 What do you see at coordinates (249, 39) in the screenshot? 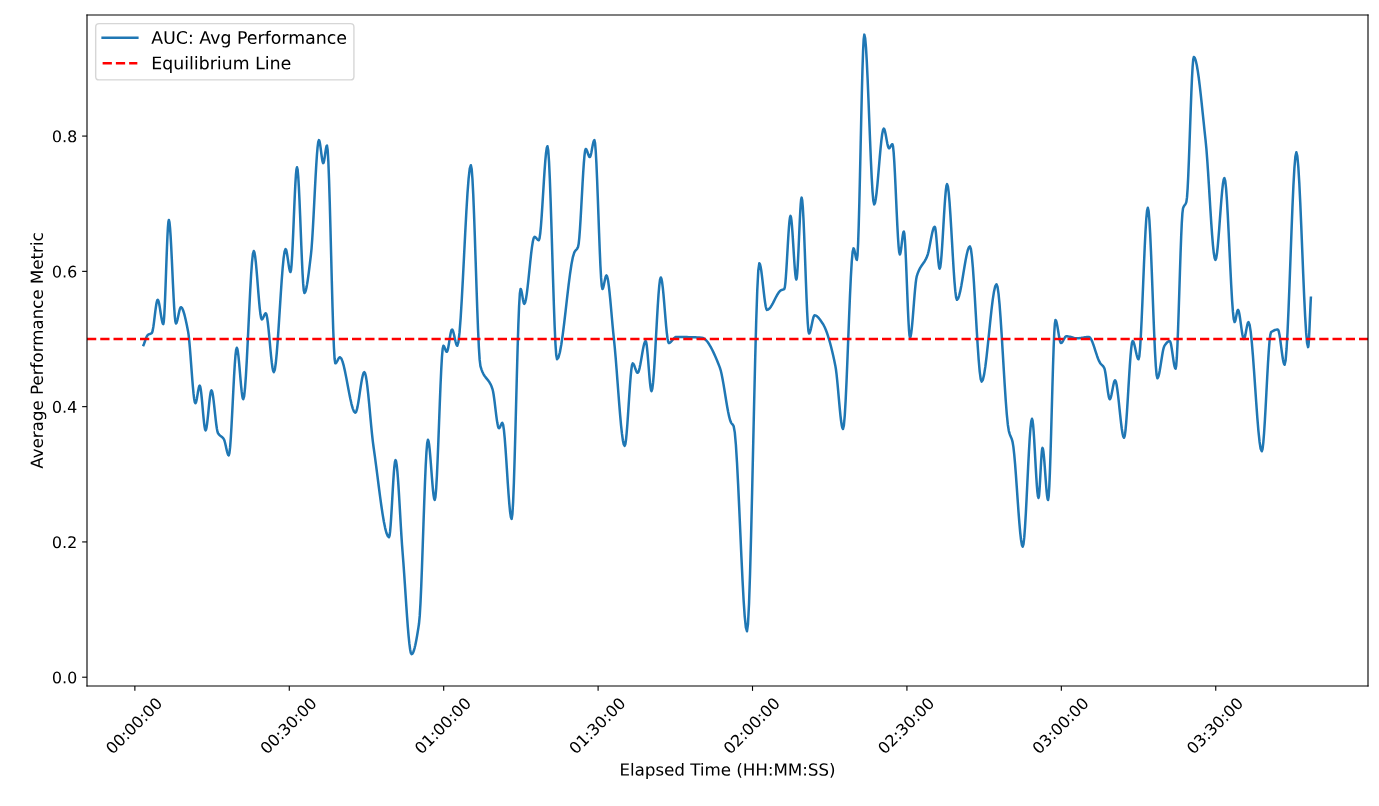
I see `legend-label: AUC: Avg Performance` at bounding box center [249, 39].